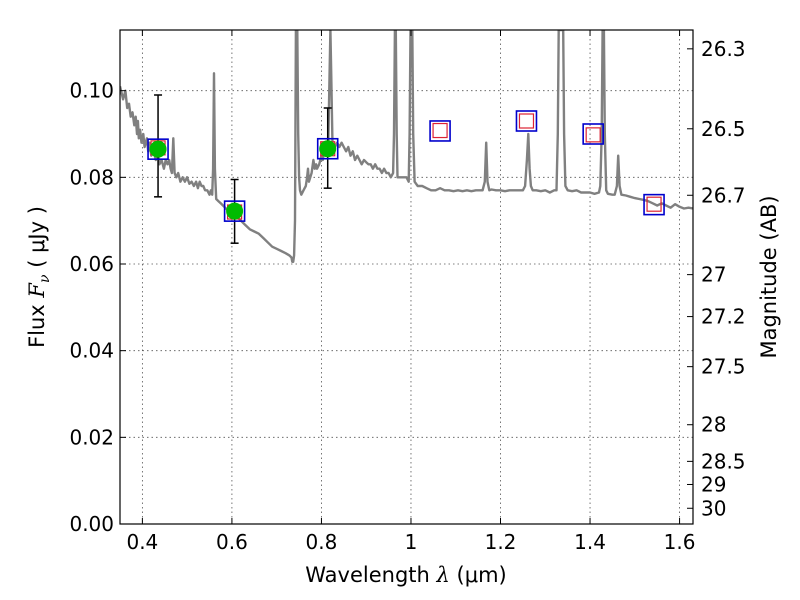 This screenshot has height=600, width=800. I want to click on y-tick-label: 0.08, so click(91, 177).